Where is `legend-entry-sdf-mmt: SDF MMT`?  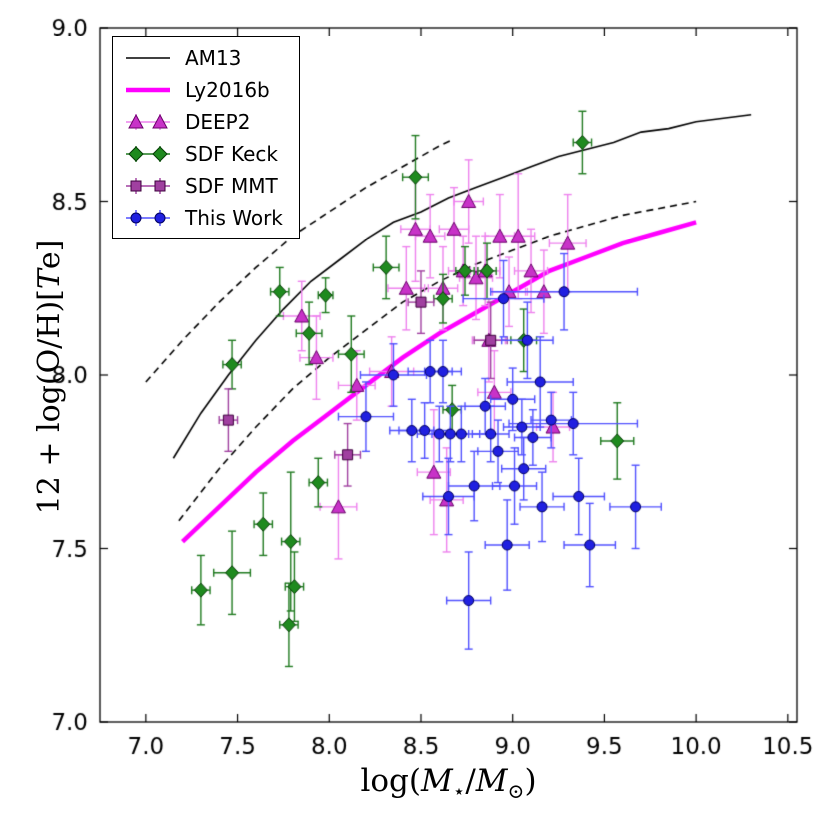
legend-entry-sdf-mmt: SDF MMT is located at coordinates (203, 185).